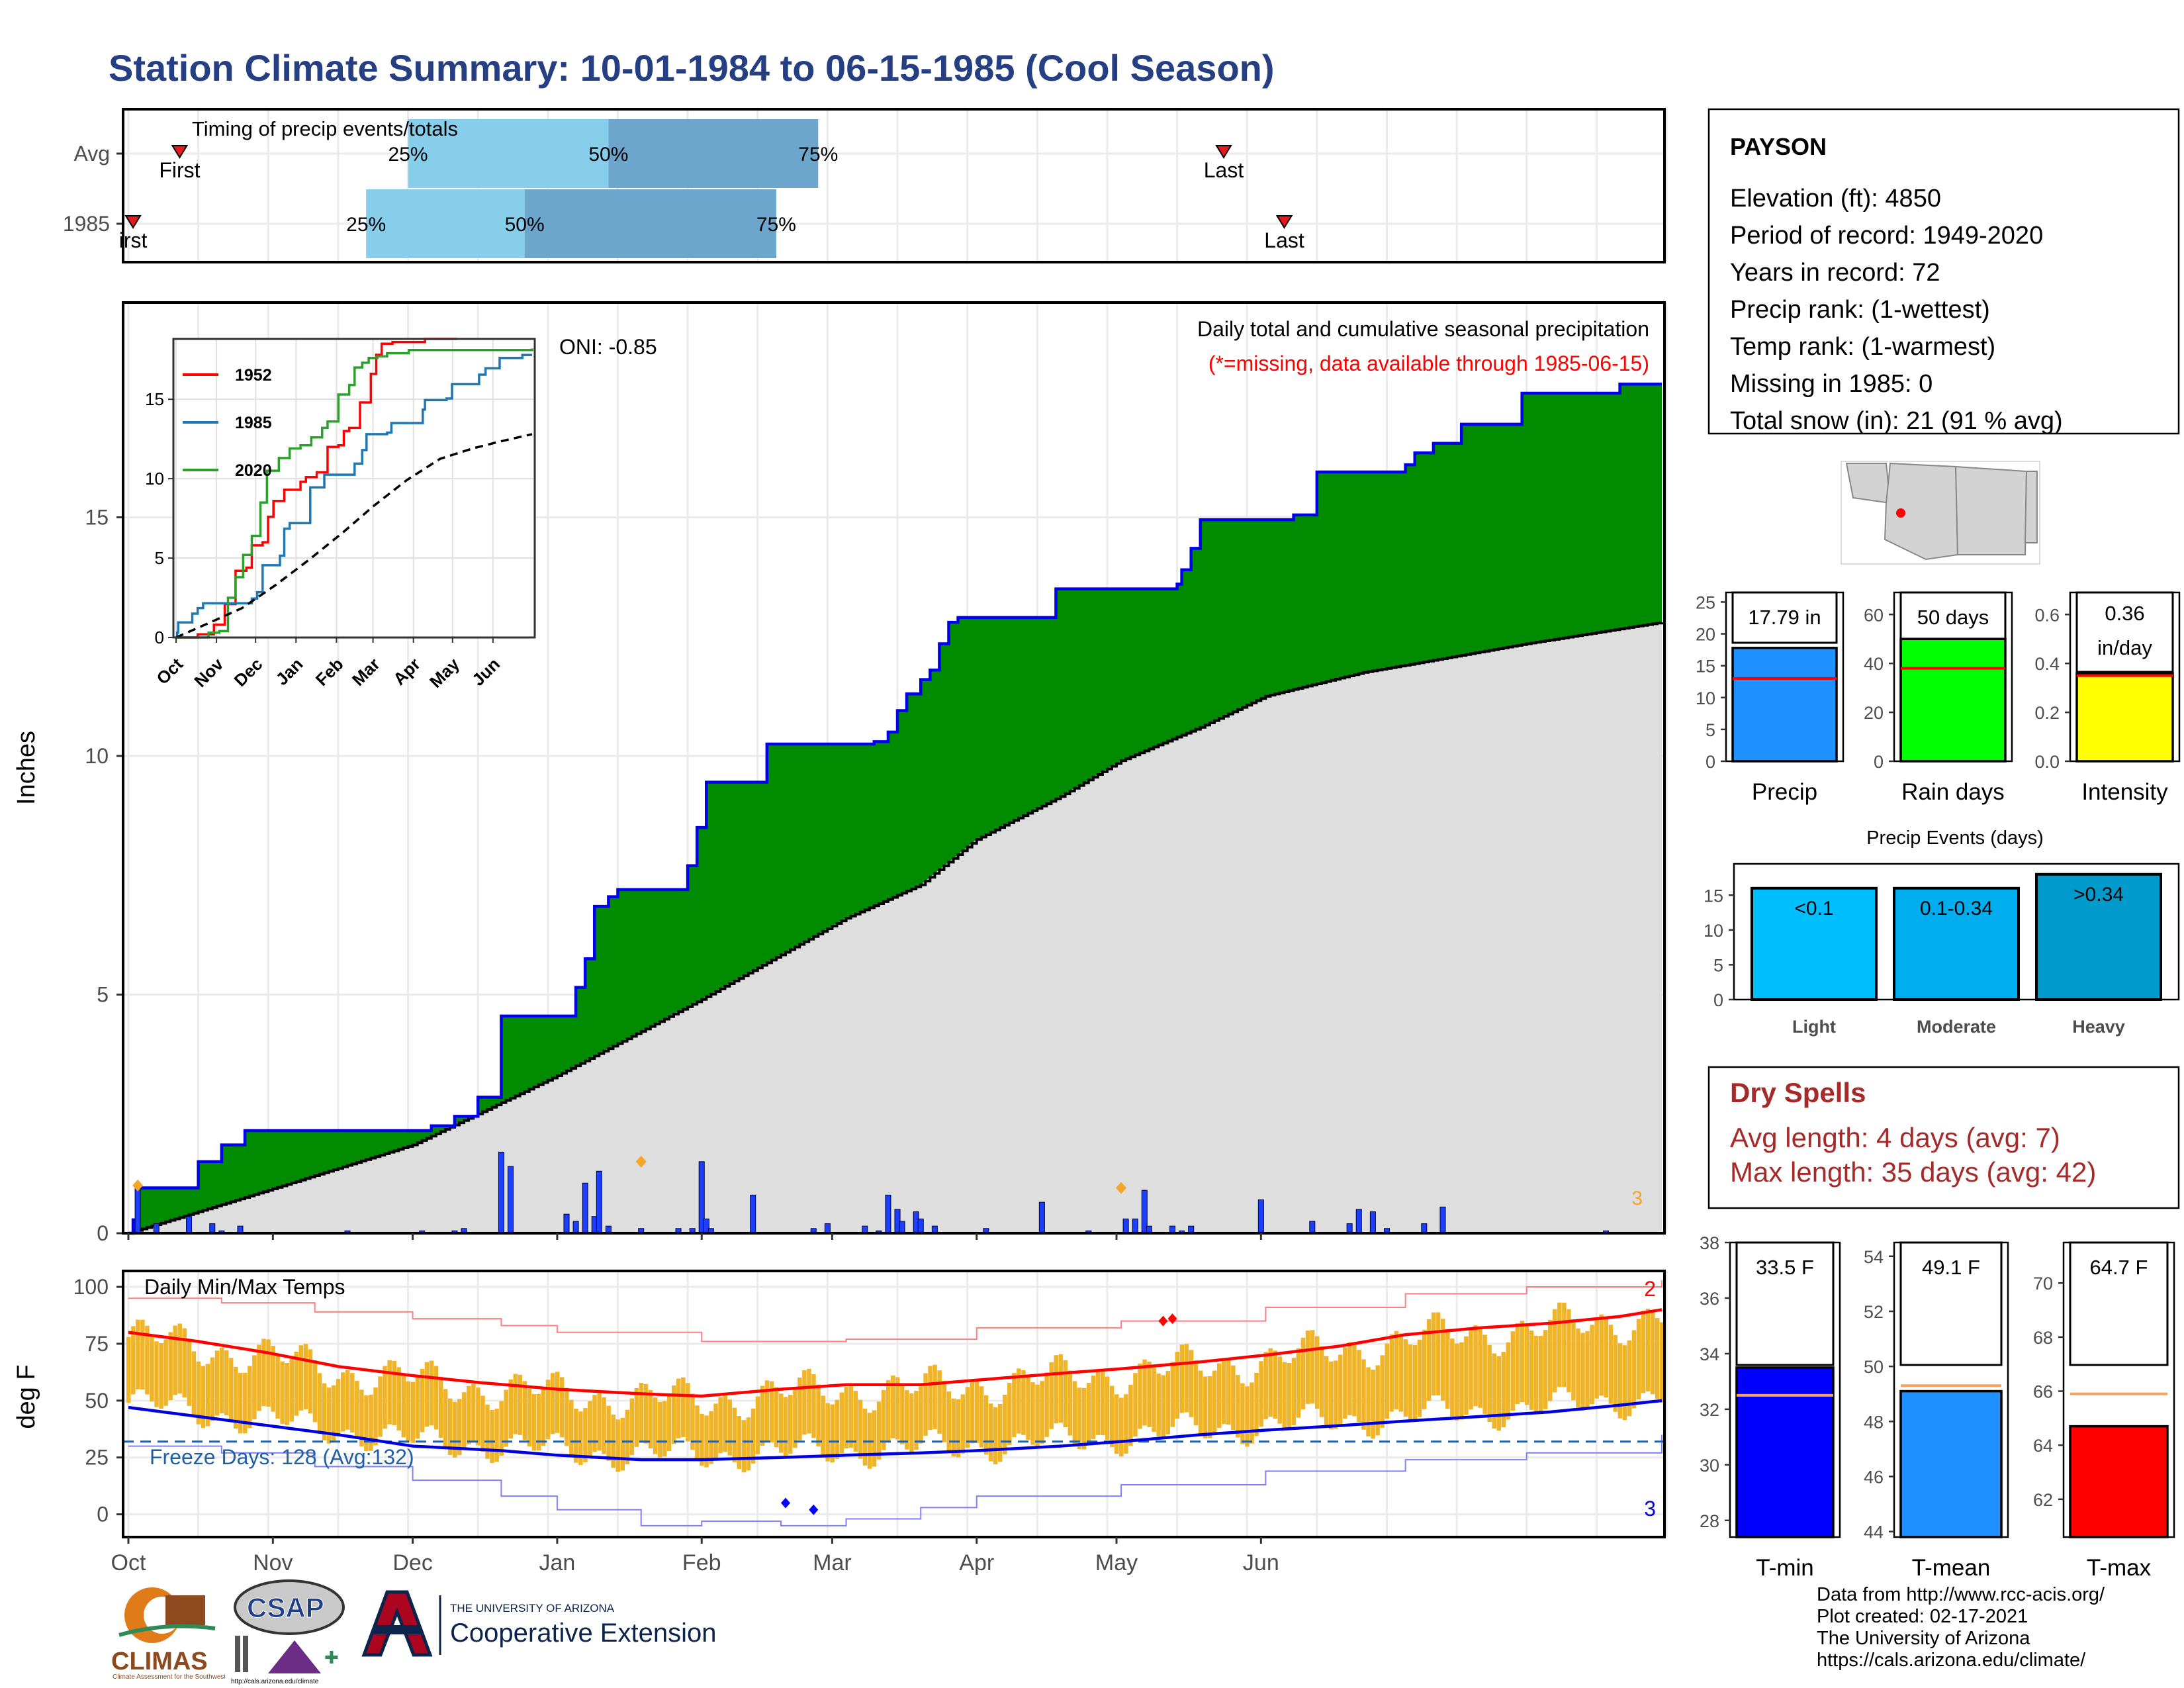 This screenshot has height=1688, width=2184. What do you see at coordinates (1284, 222) in the screenshot?
I see `timing-last-marker` at bounding box center [1284, 222].